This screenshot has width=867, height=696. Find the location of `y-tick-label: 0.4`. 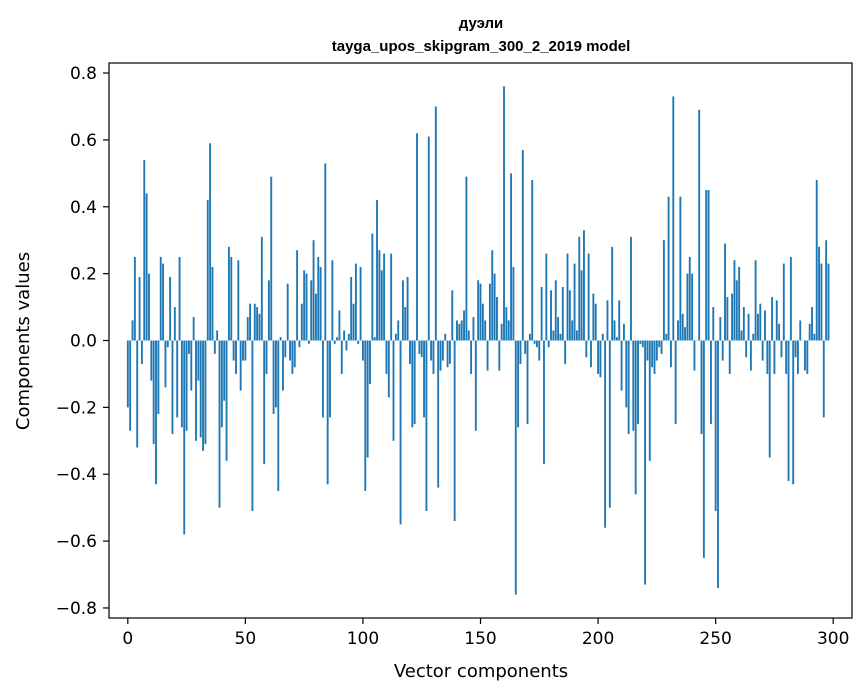

y-tick-label: 0.4 is located at coordinates (83, 208).